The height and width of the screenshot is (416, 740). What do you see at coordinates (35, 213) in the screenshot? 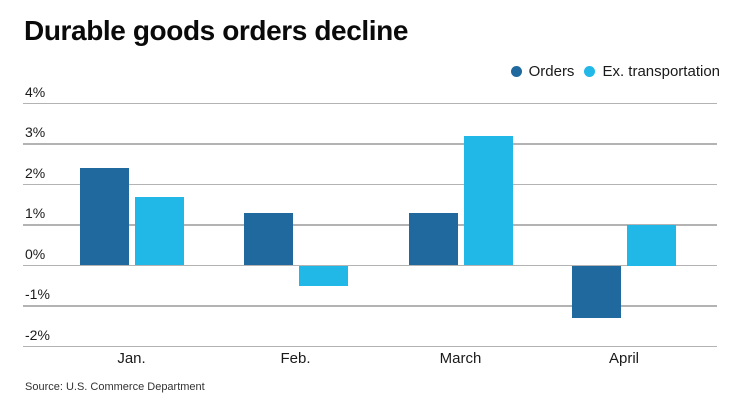
I see `y-axis-label-1pct: 1%` at bounding box center [35, 213].